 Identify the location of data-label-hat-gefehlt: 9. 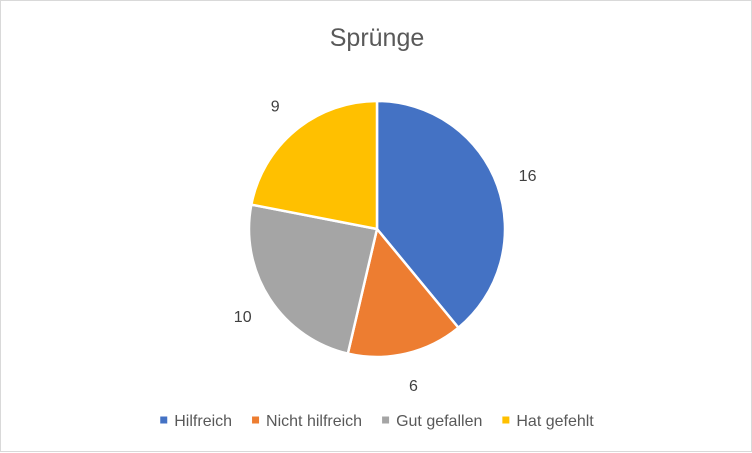
(275, 107).